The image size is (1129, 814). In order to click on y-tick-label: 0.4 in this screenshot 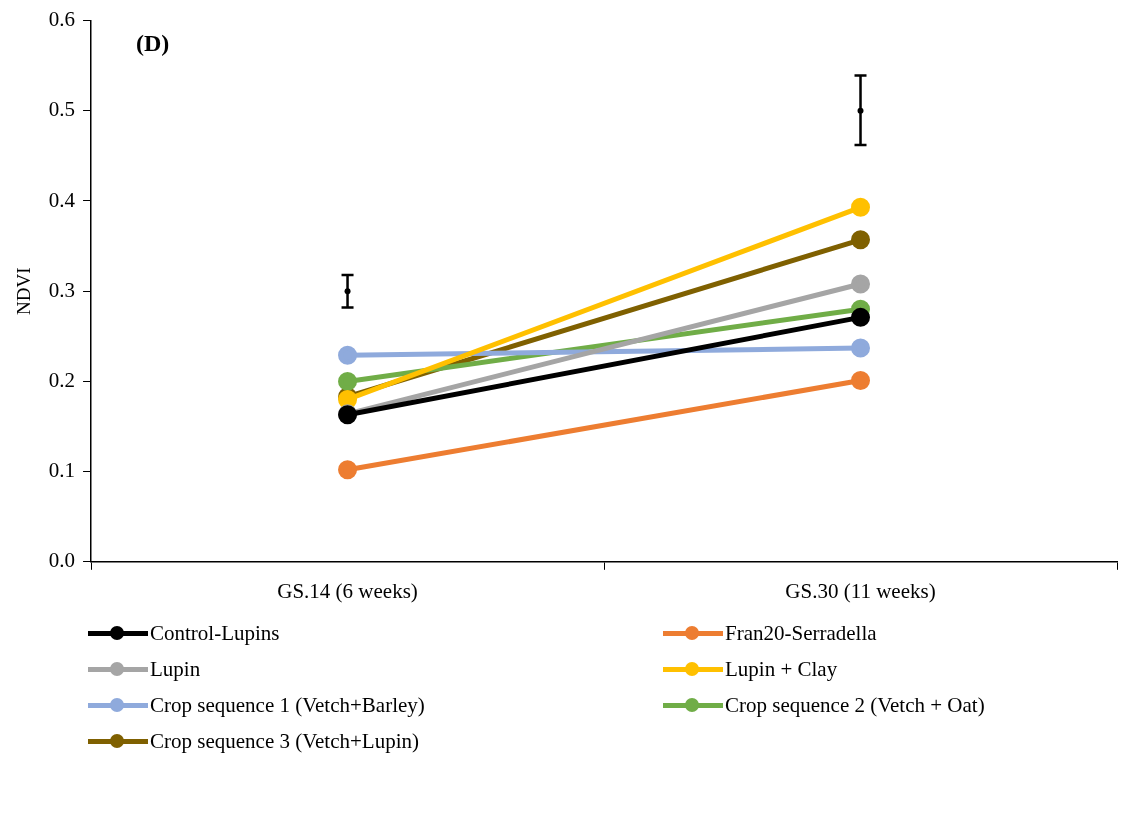, I will do `click(62, 199)`.